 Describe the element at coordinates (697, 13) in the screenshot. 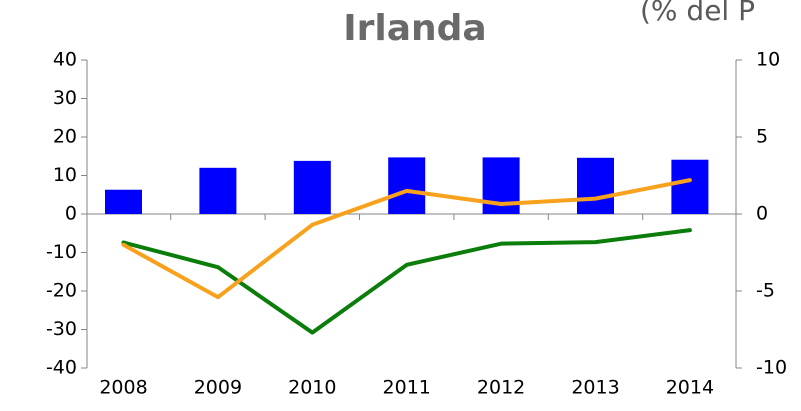

I see `annotation: (% del P` at that location.